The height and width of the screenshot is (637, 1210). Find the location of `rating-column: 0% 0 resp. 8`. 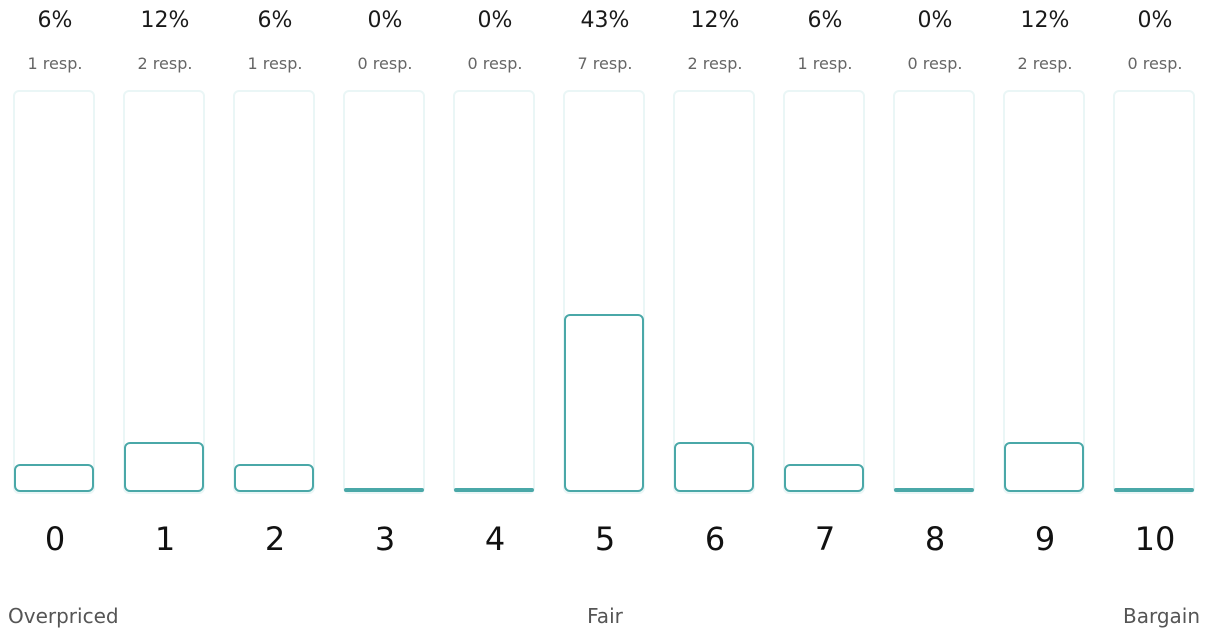

rating-column: 0% 0 resp. 8 is located at coordinates (935, 318).